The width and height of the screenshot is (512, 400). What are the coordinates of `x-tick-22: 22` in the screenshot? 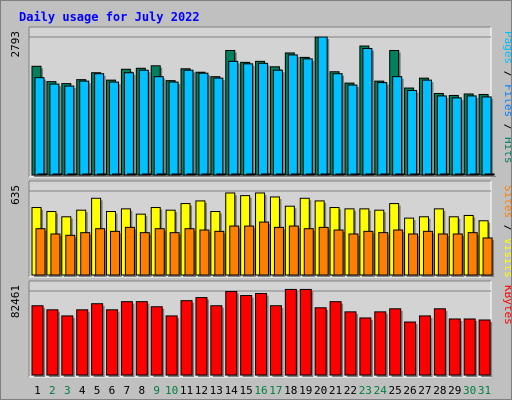 It's located at (350, 390).